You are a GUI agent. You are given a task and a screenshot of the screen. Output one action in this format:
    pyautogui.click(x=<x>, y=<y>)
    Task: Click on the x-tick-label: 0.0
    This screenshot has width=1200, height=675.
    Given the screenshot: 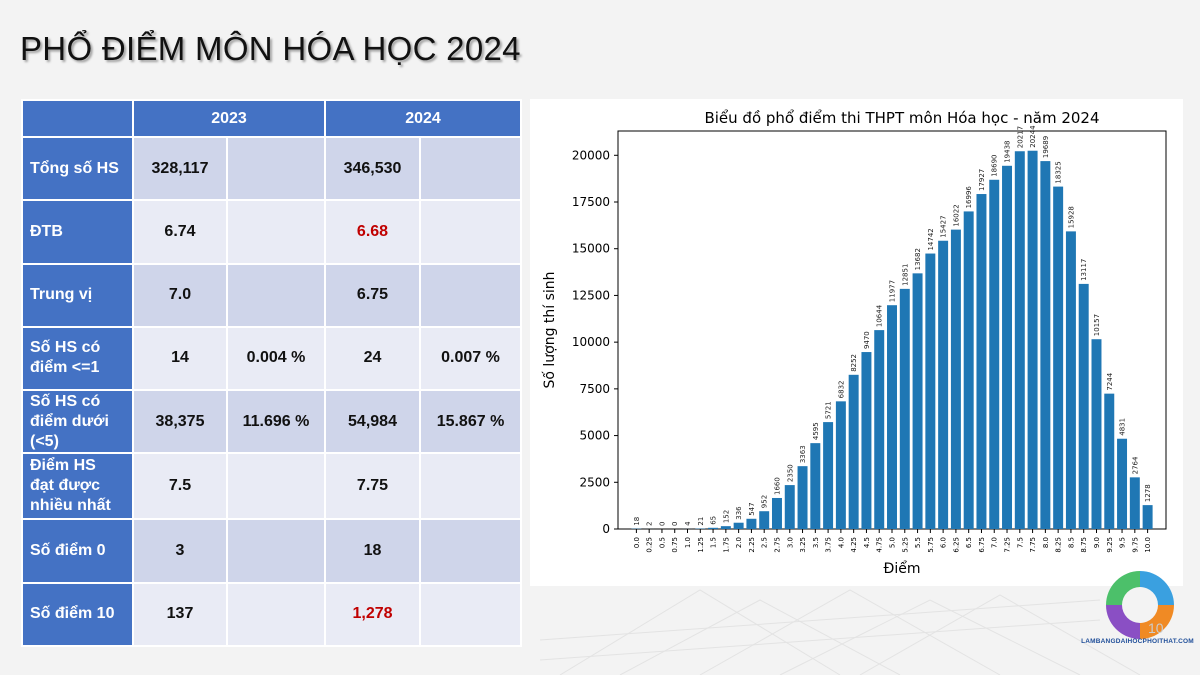 What is the action you would take?
    pyautogui.click(x=637, y=542)
    